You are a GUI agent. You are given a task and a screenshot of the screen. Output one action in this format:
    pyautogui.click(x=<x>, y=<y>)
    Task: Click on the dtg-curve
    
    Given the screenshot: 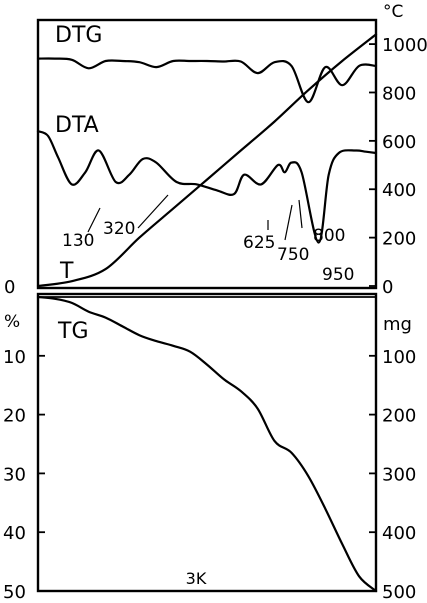 What is the action you would take?
    pyautogui.click(x=207, y=80)
    